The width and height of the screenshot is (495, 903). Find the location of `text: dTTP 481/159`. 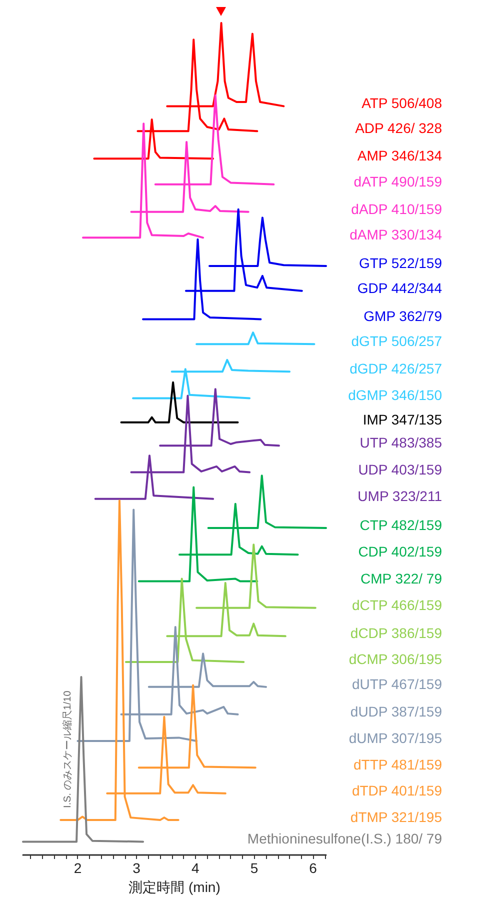

text: dTTP 481/159 is located at coordinates (398, 764).